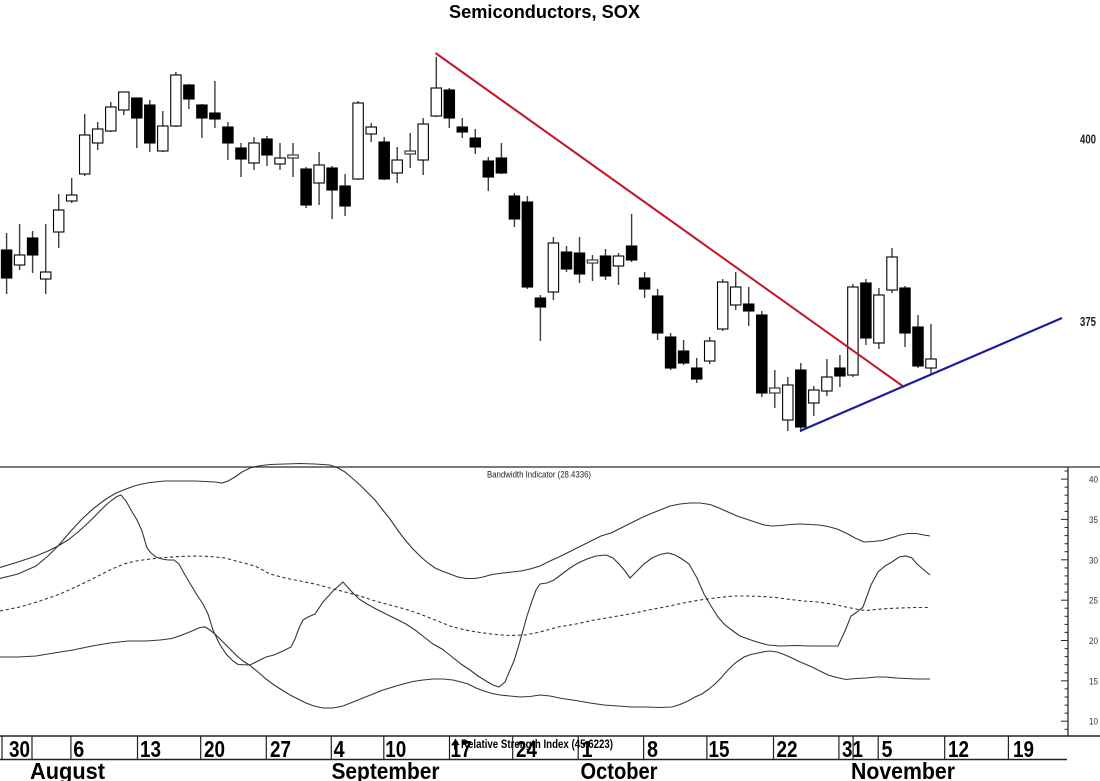 The height and width of the screenshot is (781, 1100). Describe the element at coordinates (587, 749) in the screenshot. I see `svg-text: 1` at that location.